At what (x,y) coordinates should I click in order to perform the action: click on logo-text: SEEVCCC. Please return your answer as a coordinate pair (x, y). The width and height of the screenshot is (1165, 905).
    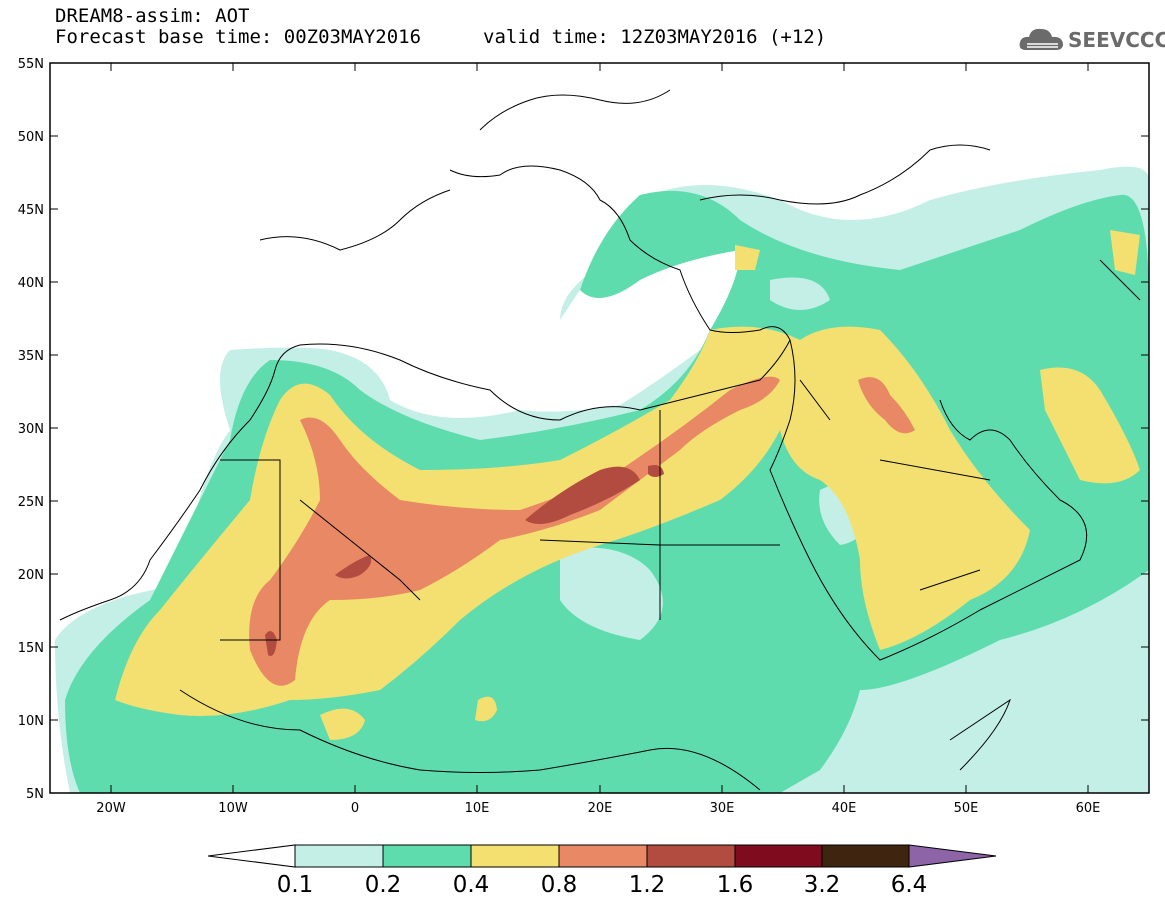
    Looking at the image, I should click on (1116, 40).